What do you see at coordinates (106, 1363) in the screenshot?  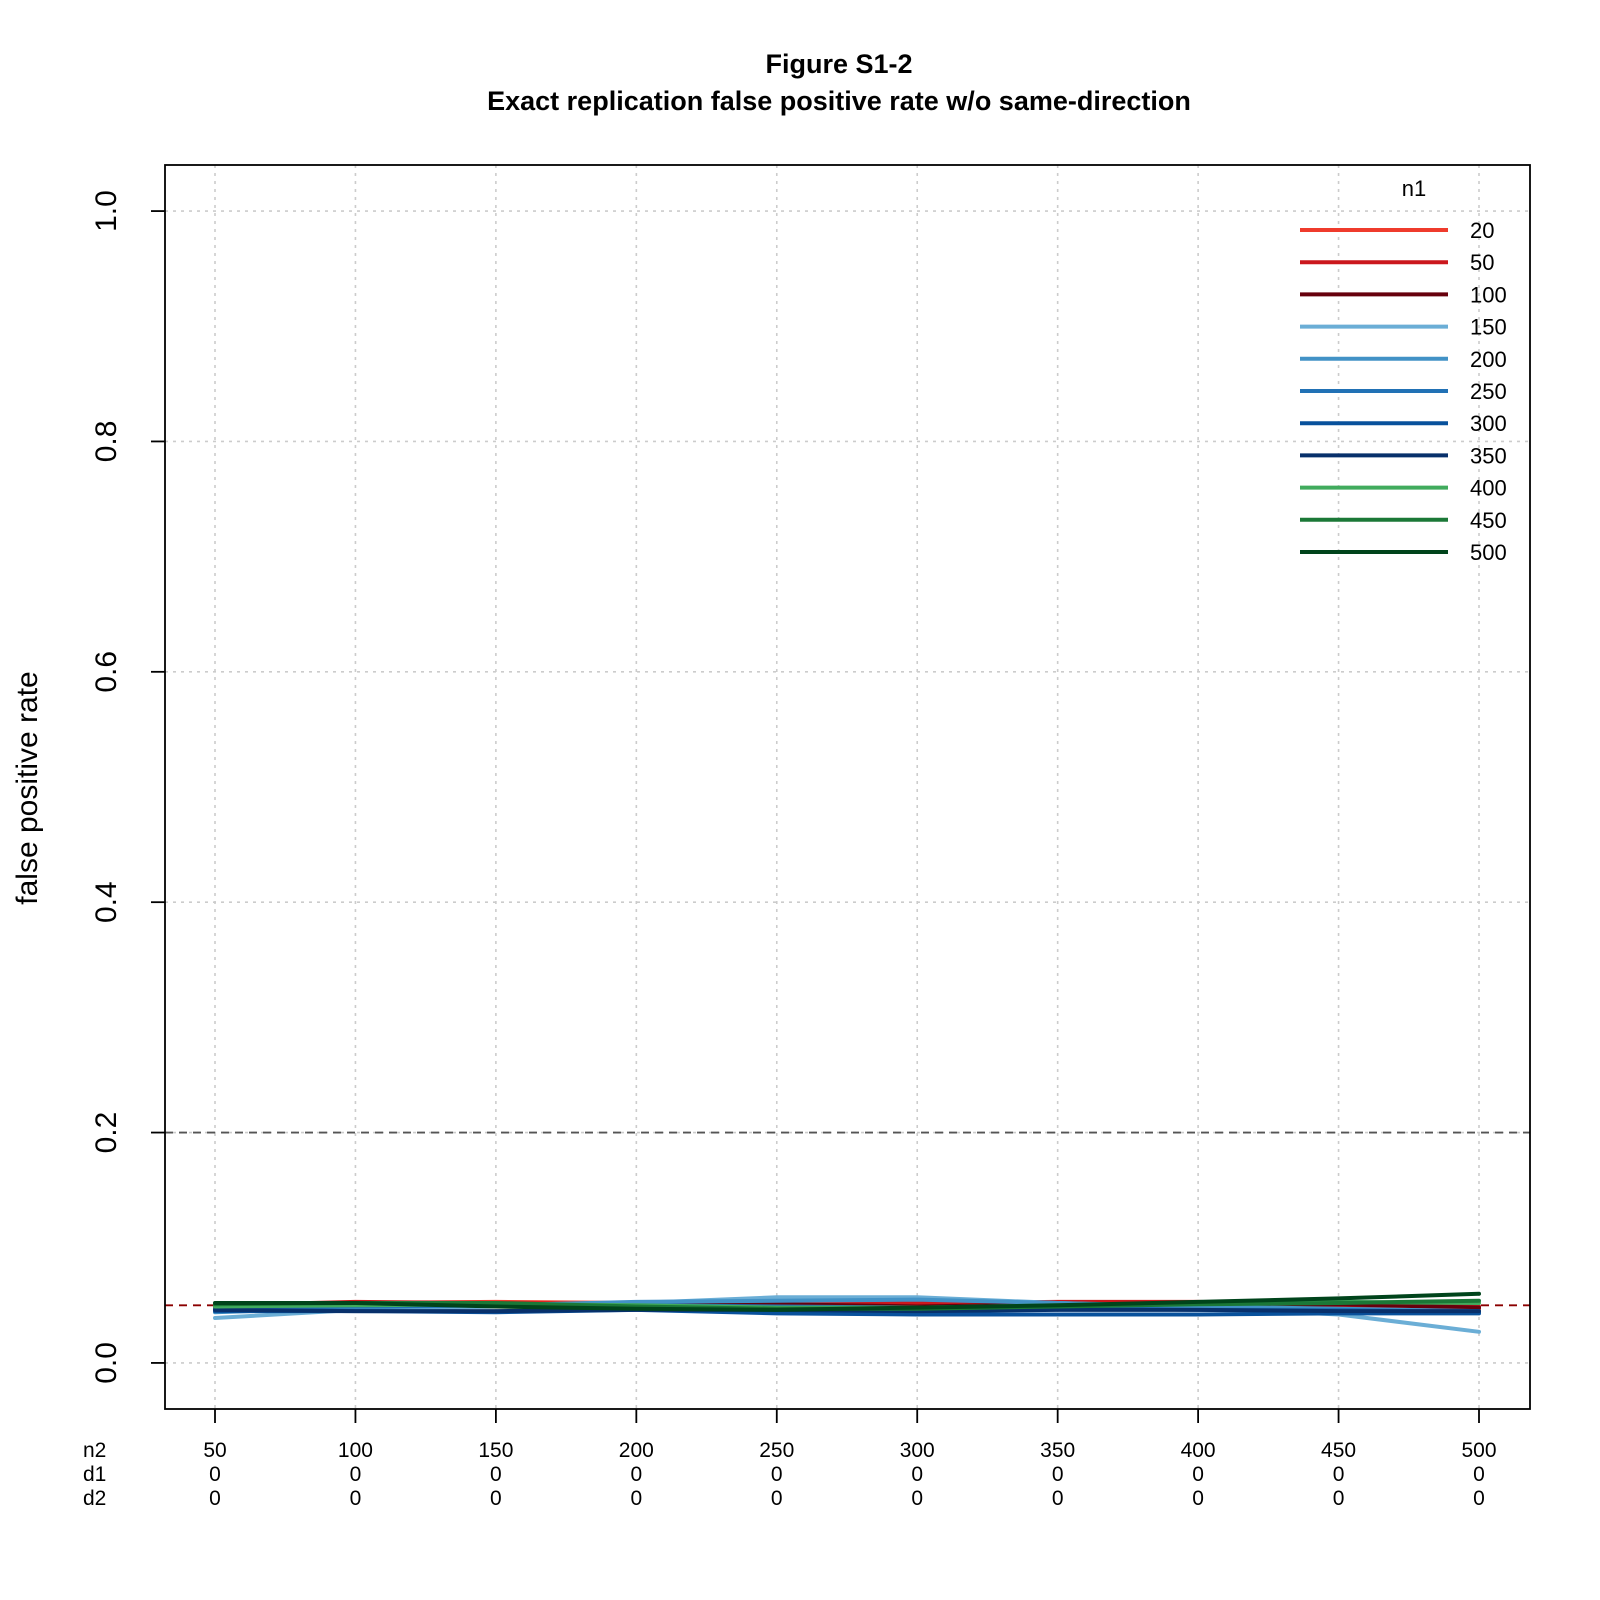 I see `y-tick-label: 0.0` at bounding box center [106, 1363].